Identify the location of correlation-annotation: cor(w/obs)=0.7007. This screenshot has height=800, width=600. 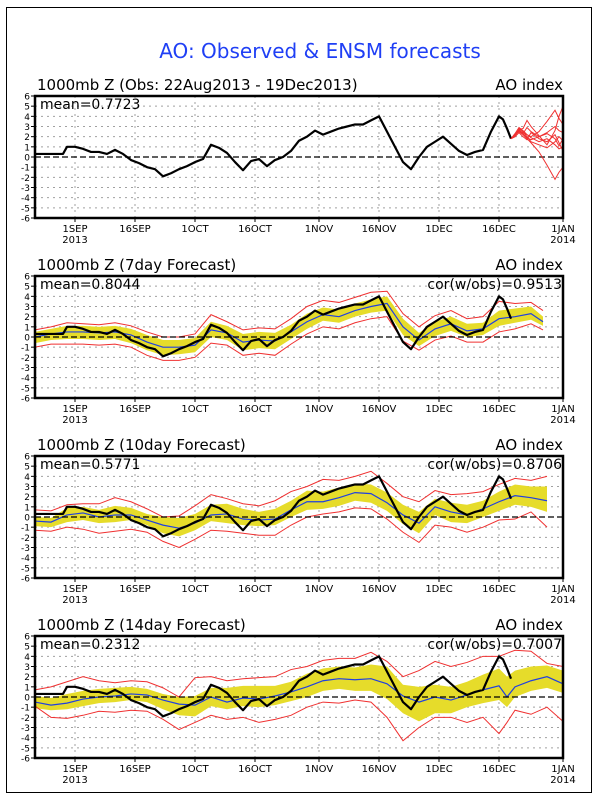
(494, 645).